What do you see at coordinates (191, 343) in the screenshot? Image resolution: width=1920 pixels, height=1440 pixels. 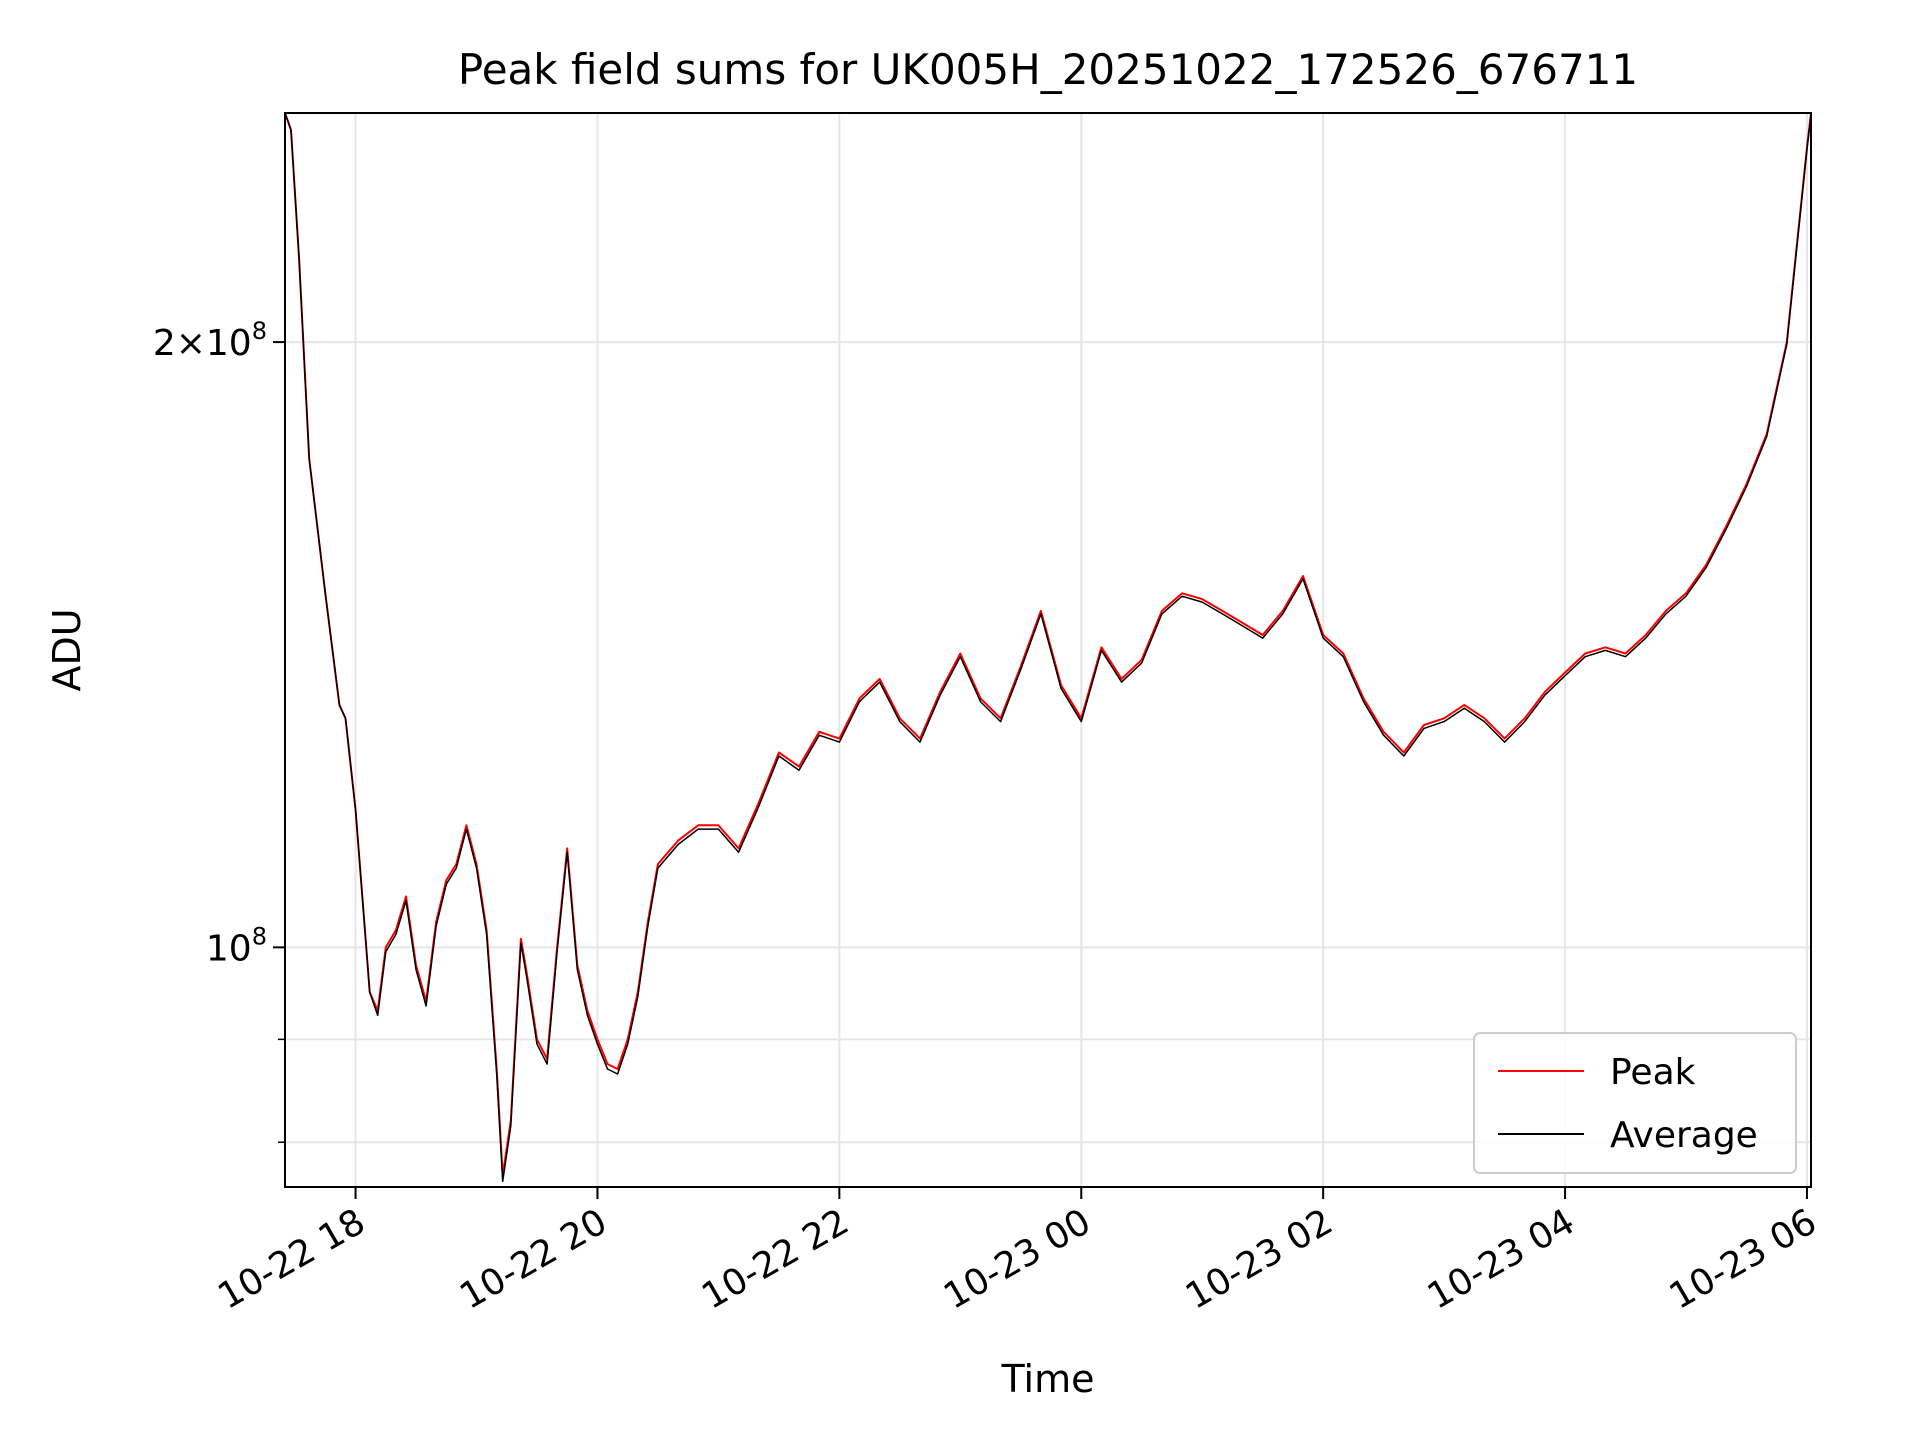 I see `y-tick-times-sign: ×` at bounding box center [191, 343].